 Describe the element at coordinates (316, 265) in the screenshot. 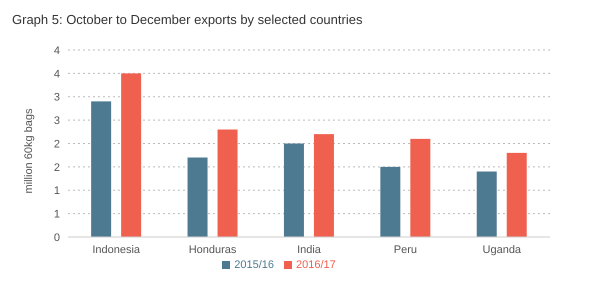

I see `legend-label: 2016/17` at that location.